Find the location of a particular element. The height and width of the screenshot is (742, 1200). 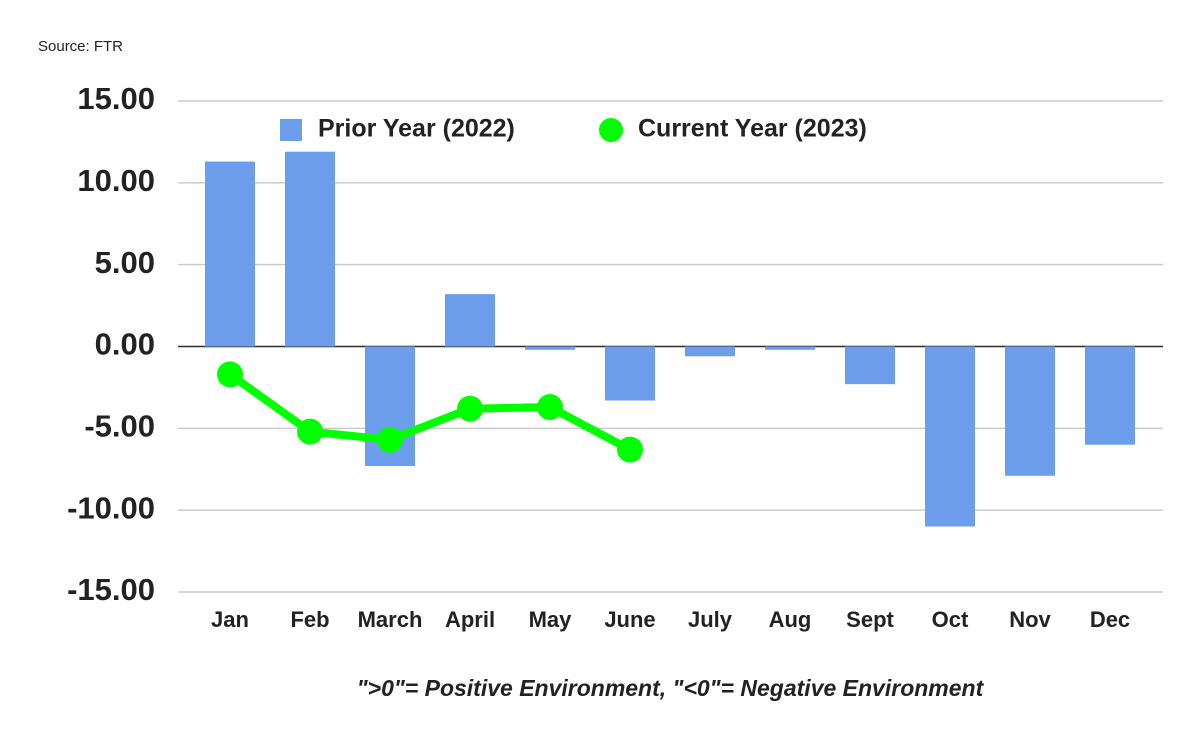

x-tick-label: Oct is located at coordinates (950, 619).